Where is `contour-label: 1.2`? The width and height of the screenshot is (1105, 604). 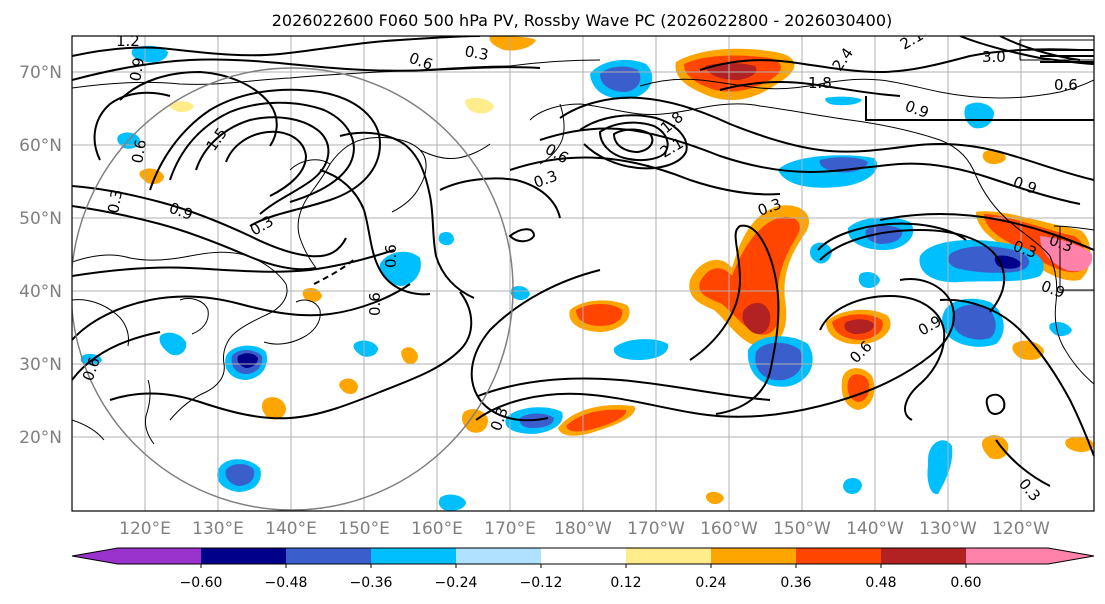
contour-label: 1.2 is located at coordinates (128, 41).